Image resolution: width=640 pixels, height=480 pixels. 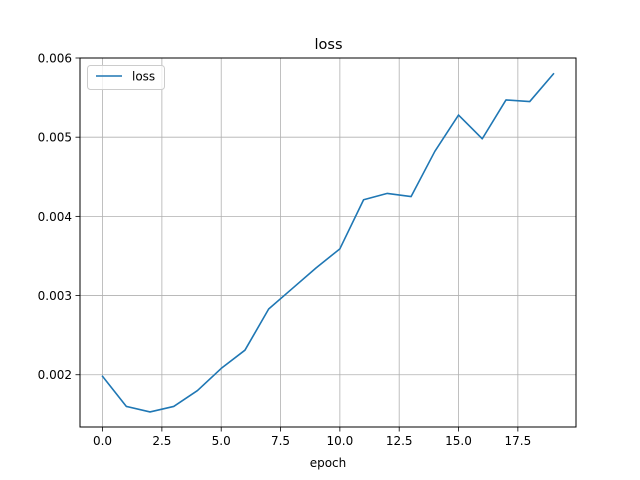 I want to click on legend: loss, so click(x=126, y=77).